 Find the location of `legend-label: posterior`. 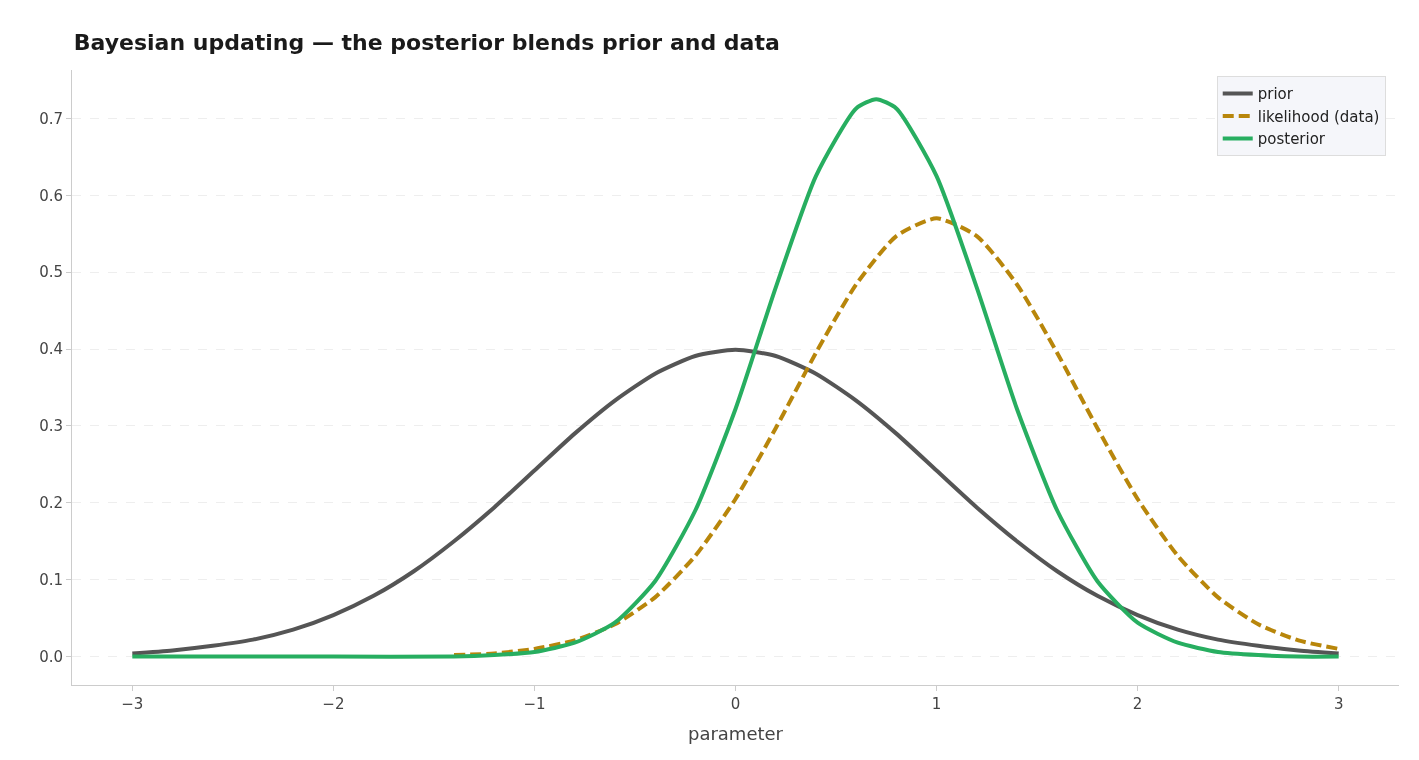

legend-label: posterior is located at coordinates (1291, 139).